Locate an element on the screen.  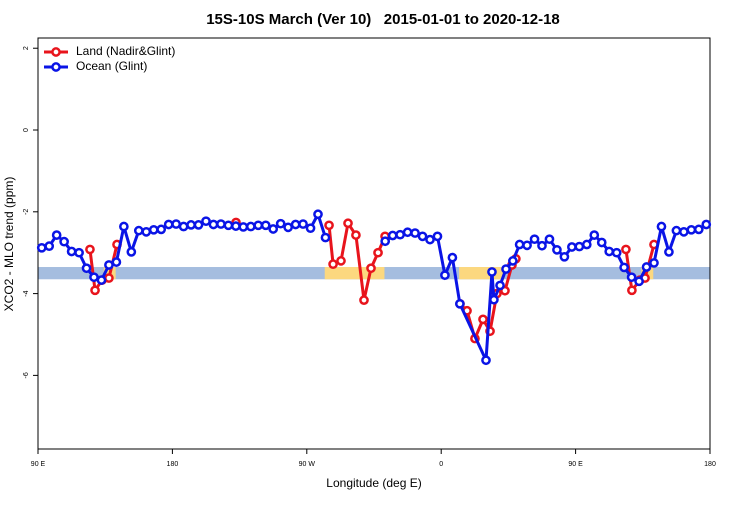
y-tick-label: -2 is located at coordinates (26, 212).